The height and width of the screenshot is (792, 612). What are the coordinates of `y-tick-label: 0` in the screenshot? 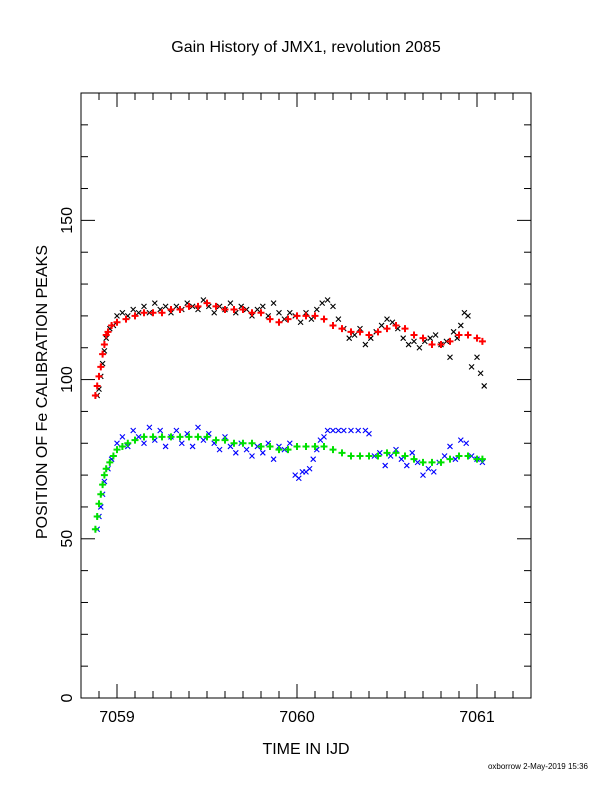 It's located at (67, 697).